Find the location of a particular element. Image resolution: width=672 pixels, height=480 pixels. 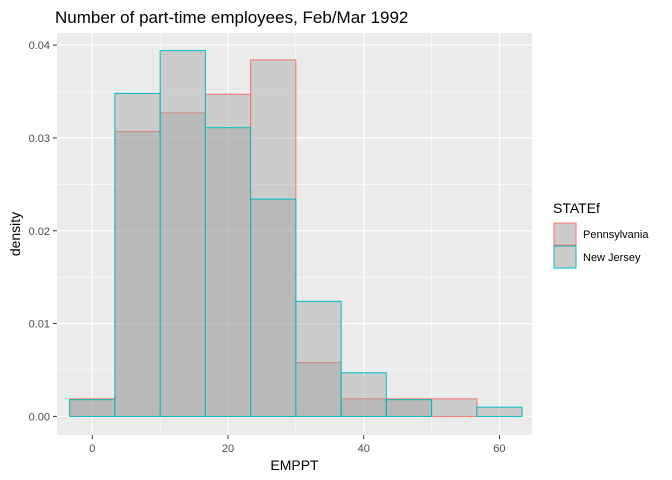

y-tick-label: 0.01 is located at coordinates (39, 325).